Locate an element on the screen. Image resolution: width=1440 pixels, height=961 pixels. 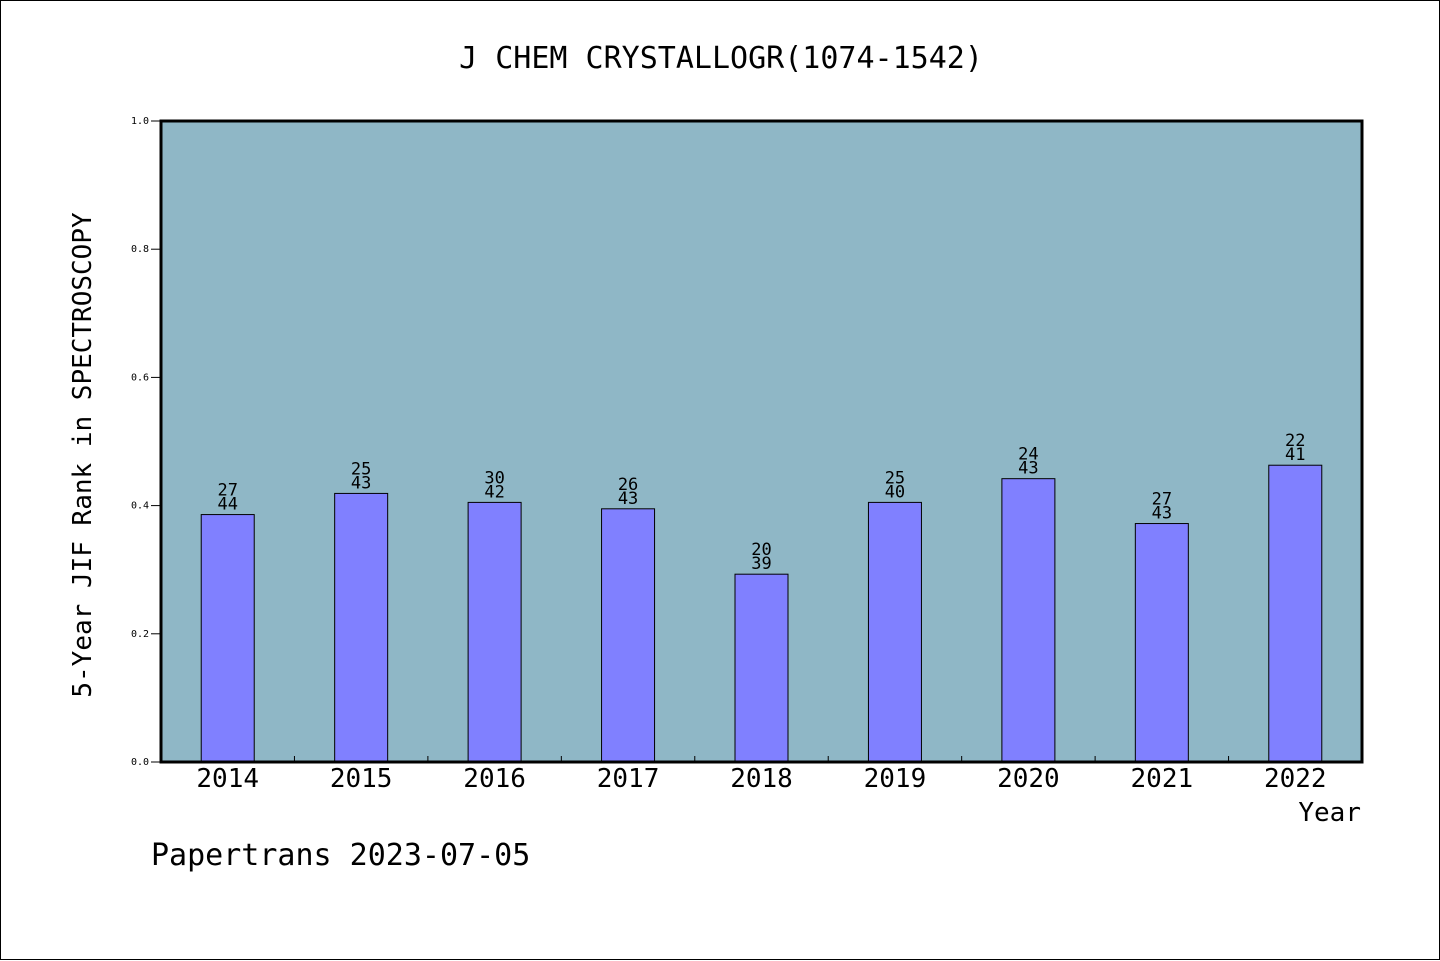
bar-2014 is located at coordinates (227, 638).